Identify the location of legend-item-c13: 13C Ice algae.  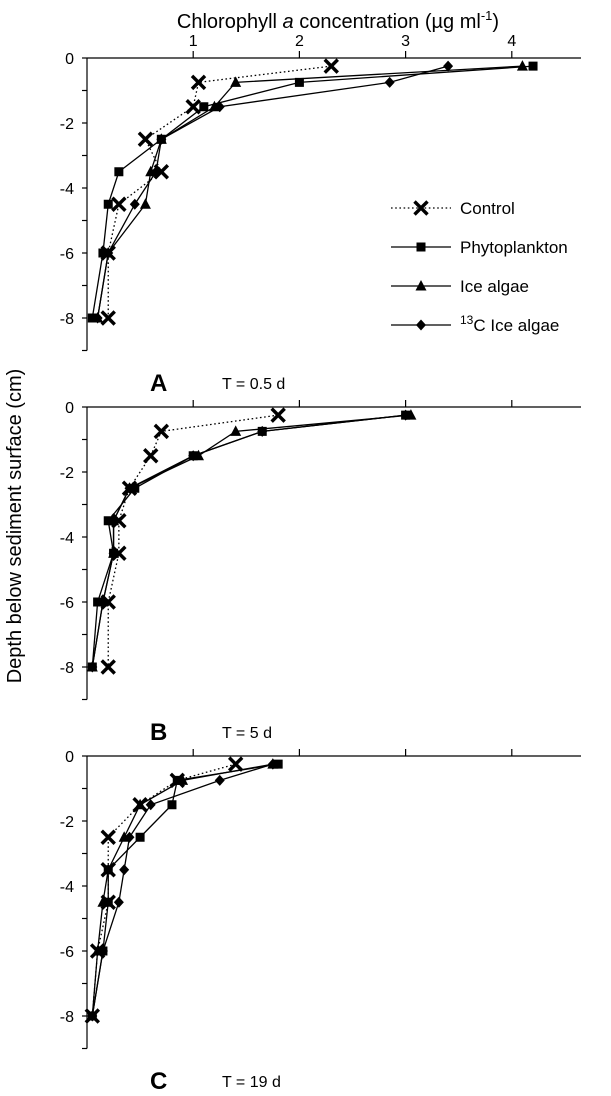
(475, 324).